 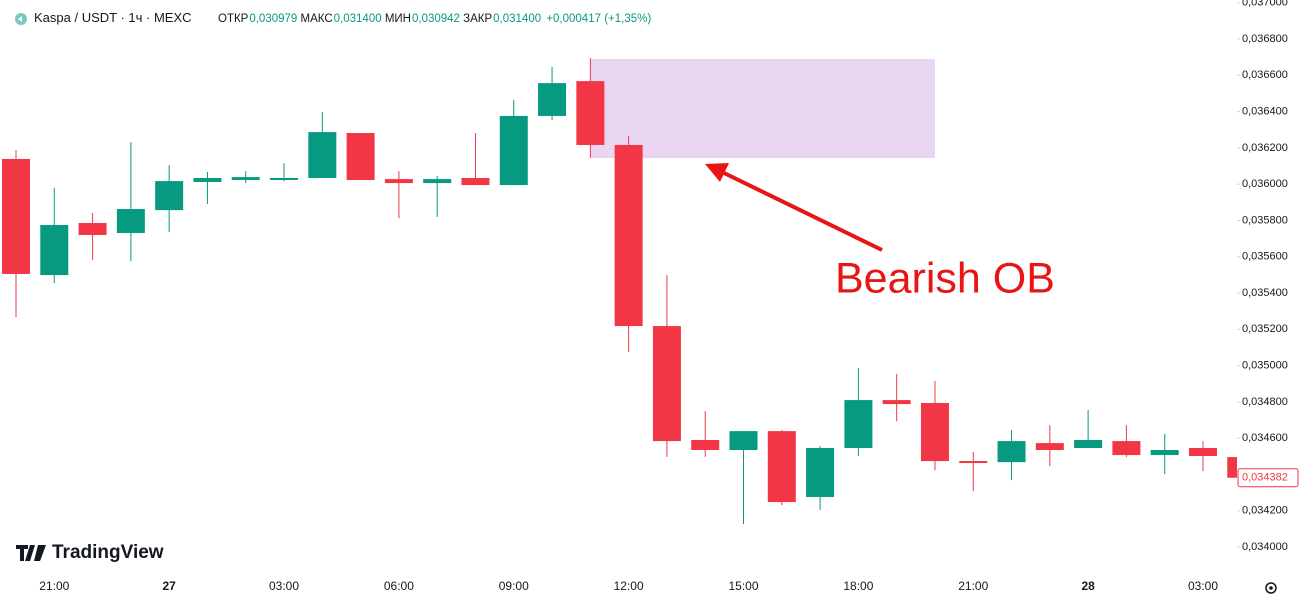 What do you see at coordinates (1265, 220) in the screenshot?
I see `y-tick-label: 0,035800` at bounding box center [1265, 220].